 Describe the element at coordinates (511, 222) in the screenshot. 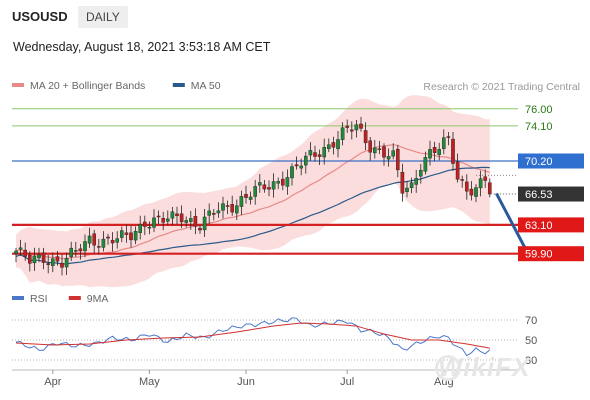

I see `forecast-arrow` at that location.